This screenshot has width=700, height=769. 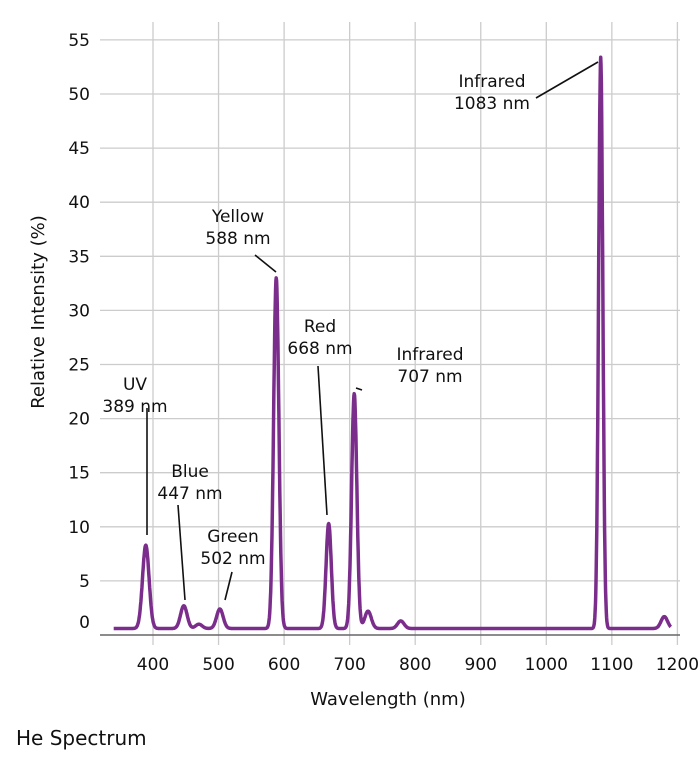 What do you see at coordinates (79, 203) in the screenshot?
I see `y-tick-label: 40` at bounding box center [79, 203].